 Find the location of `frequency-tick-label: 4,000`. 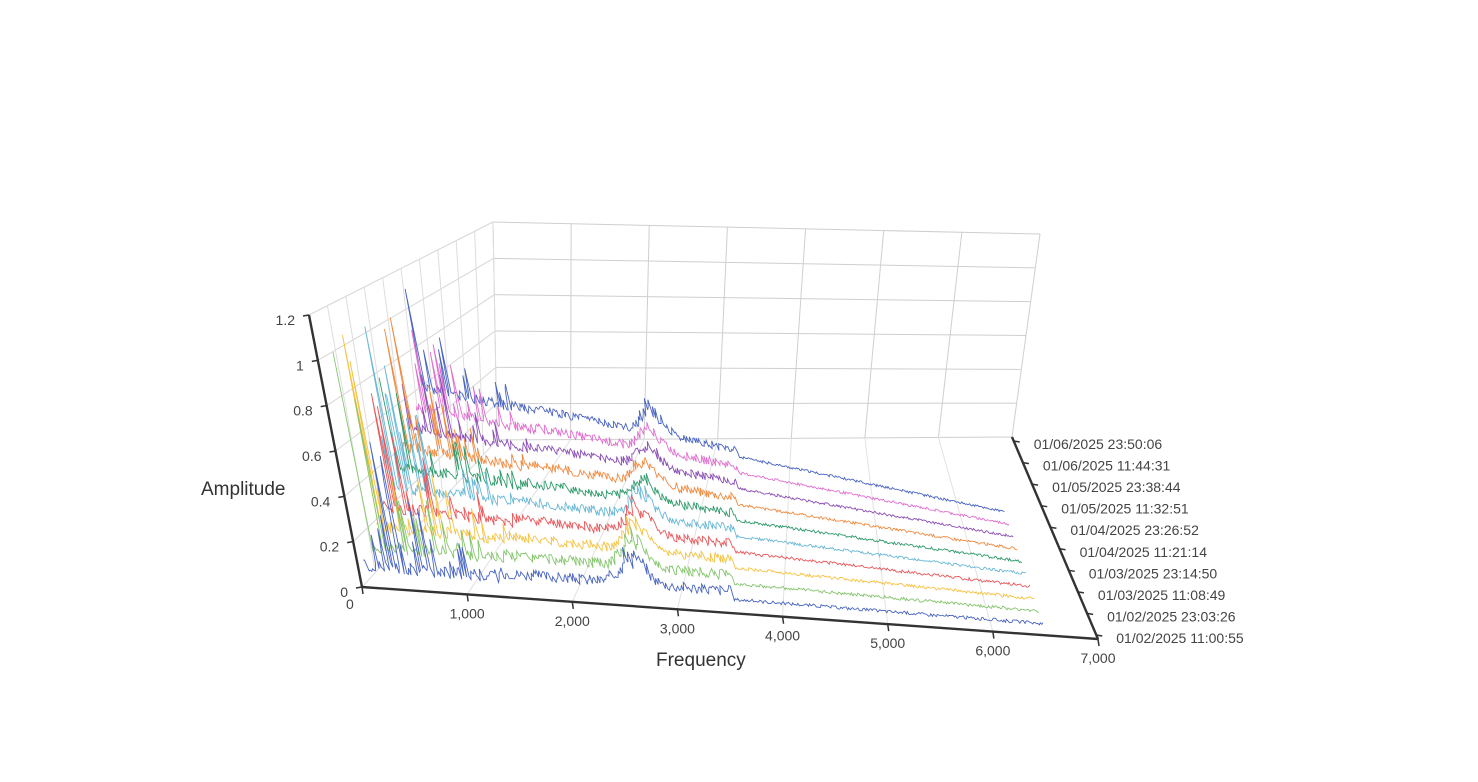

frequency-tick-label: 4,000 is located at coordinates (782, 636).